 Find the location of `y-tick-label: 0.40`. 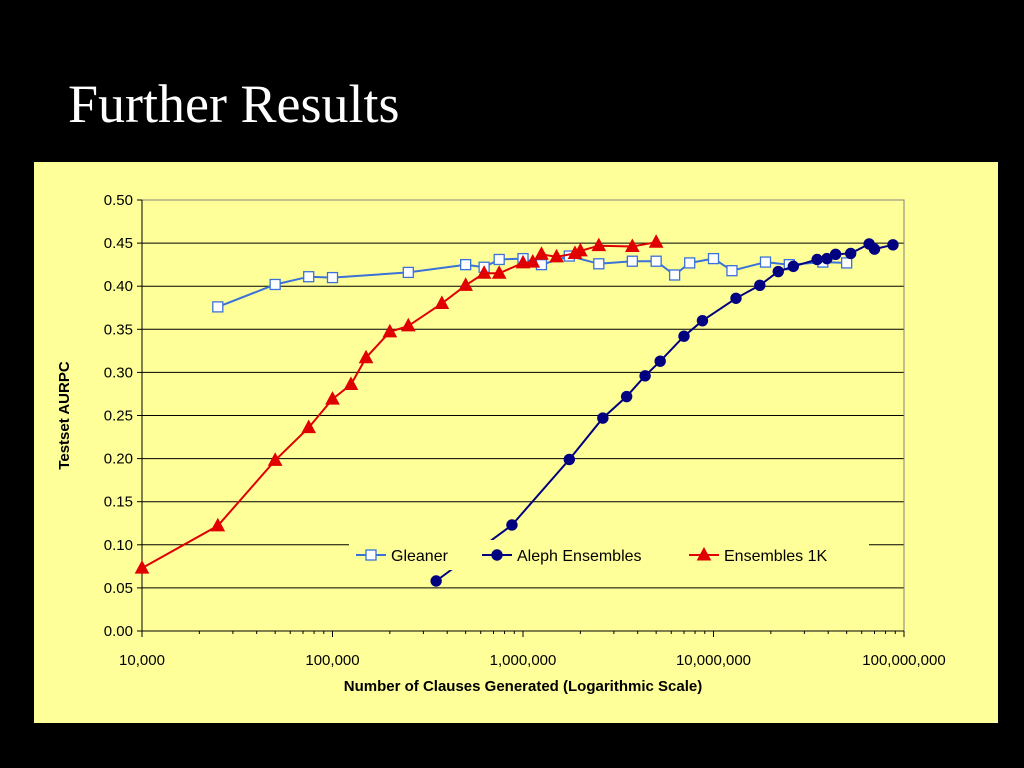

y-tick-label: 0.40 is located at coordinates (118, 286).